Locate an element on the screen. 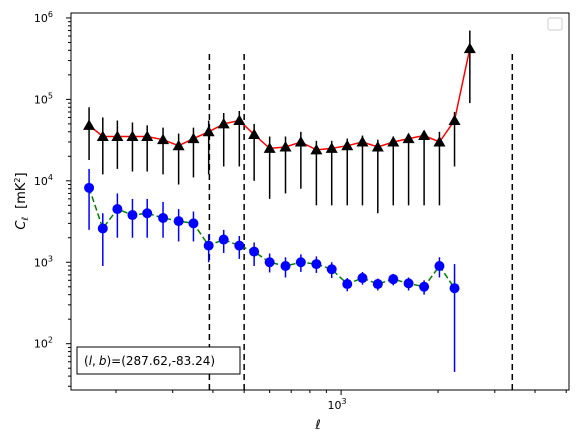 Image resolution: width=580 pixels, height=441 pixels. y-tick-label: 10² is located at coordinates (43, 343).